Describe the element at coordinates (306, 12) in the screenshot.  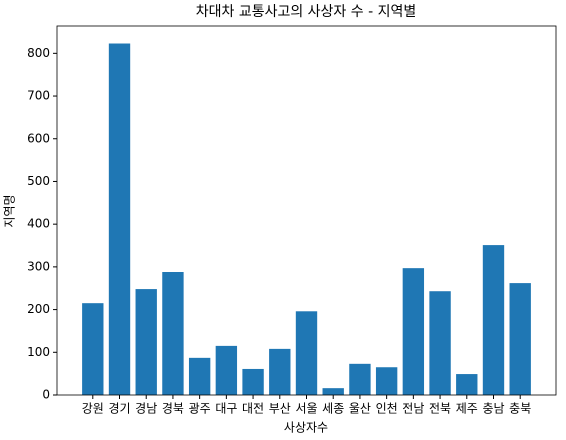
I see `chart-title: 차대차 교통사고의 사상자 수 - 지역별` at that location.